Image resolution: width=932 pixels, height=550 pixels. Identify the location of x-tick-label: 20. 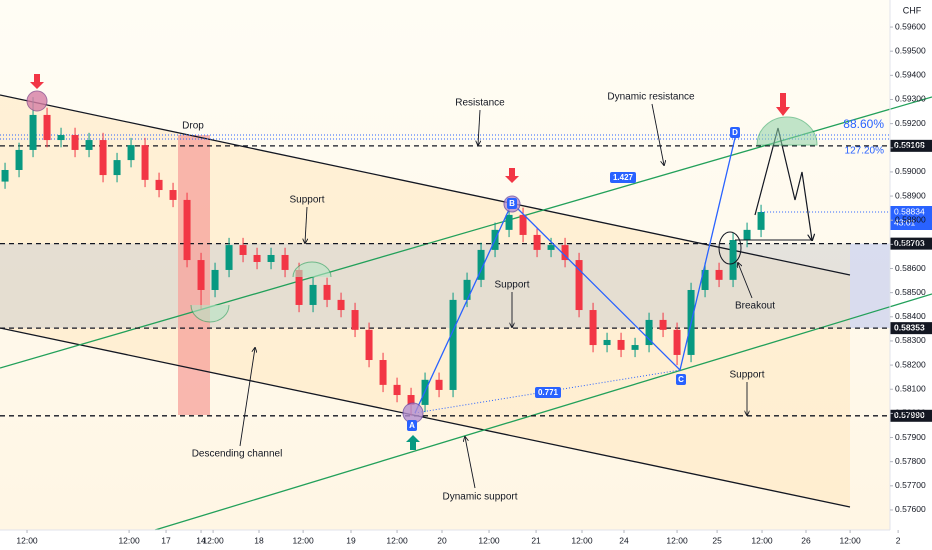
(442, 540).